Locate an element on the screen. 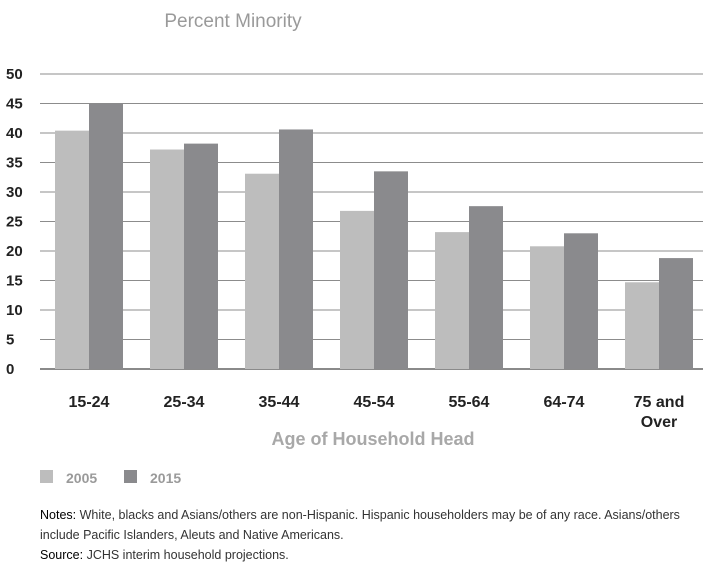 The height and width of the screenshot is (565, 703). bar-2005-75-and-over is located at coordinates (642, 325).